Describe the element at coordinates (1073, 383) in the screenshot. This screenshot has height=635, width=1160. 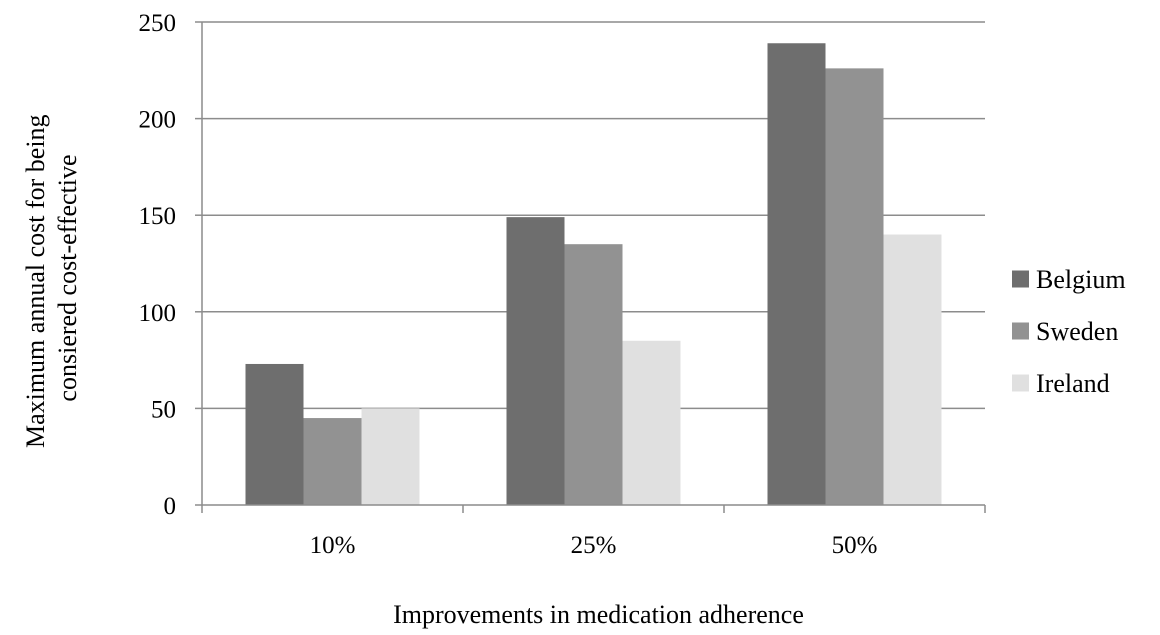
I see `legend-label-ireland: Ireland` at that location.